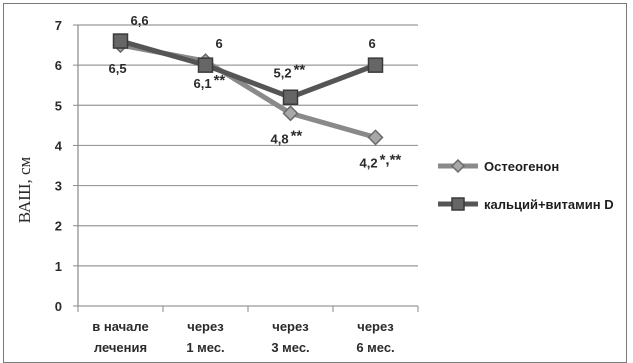 This screenshot has width=633, height=363. What do you see at coordinates (521, 166) in the screenshot?
I see `legend-label-1: Остеогенон` at bounding box center [521, 166].